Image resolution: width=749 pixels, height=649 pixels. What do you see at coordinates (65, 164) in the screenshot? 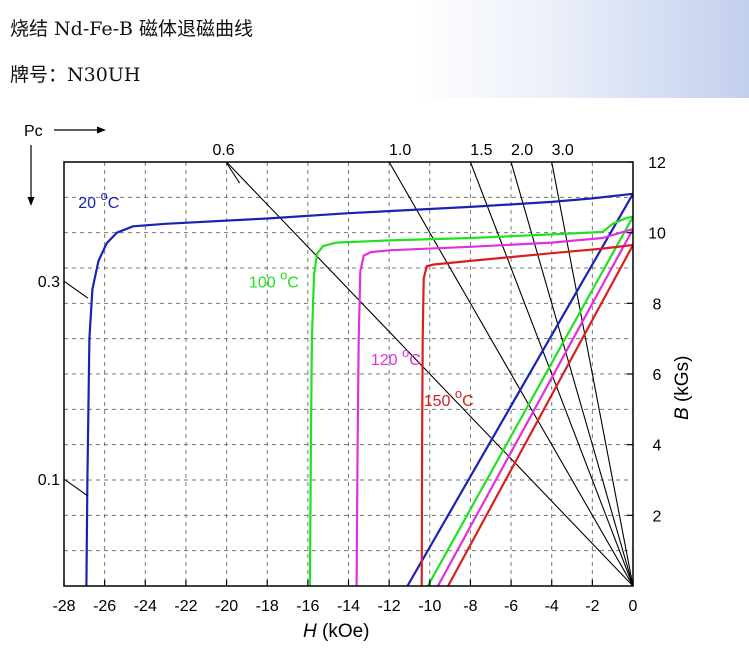
I see `pc-indicator: Pc` at bounding box center [65, 164].